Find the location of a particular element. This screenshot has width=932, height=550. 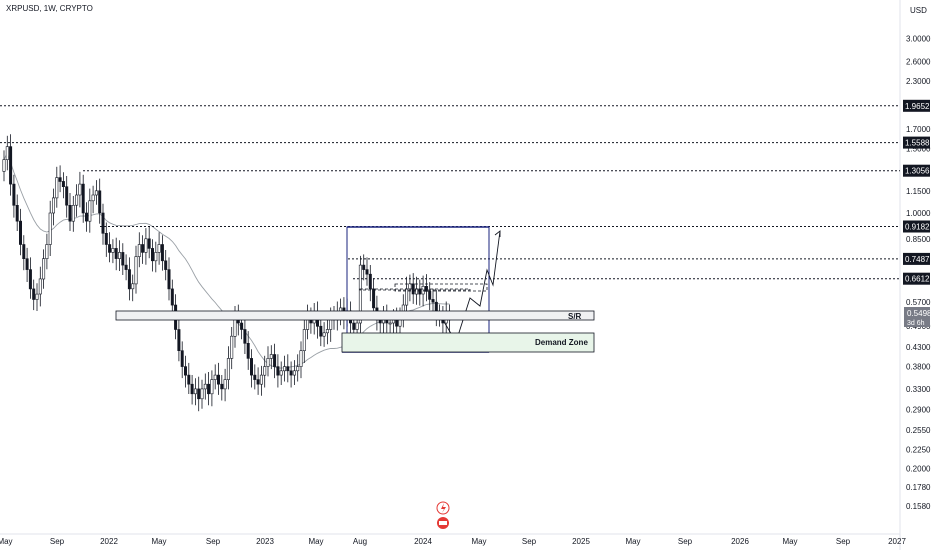

time-tick-label: 2027 is located at coordinates (897, 541).